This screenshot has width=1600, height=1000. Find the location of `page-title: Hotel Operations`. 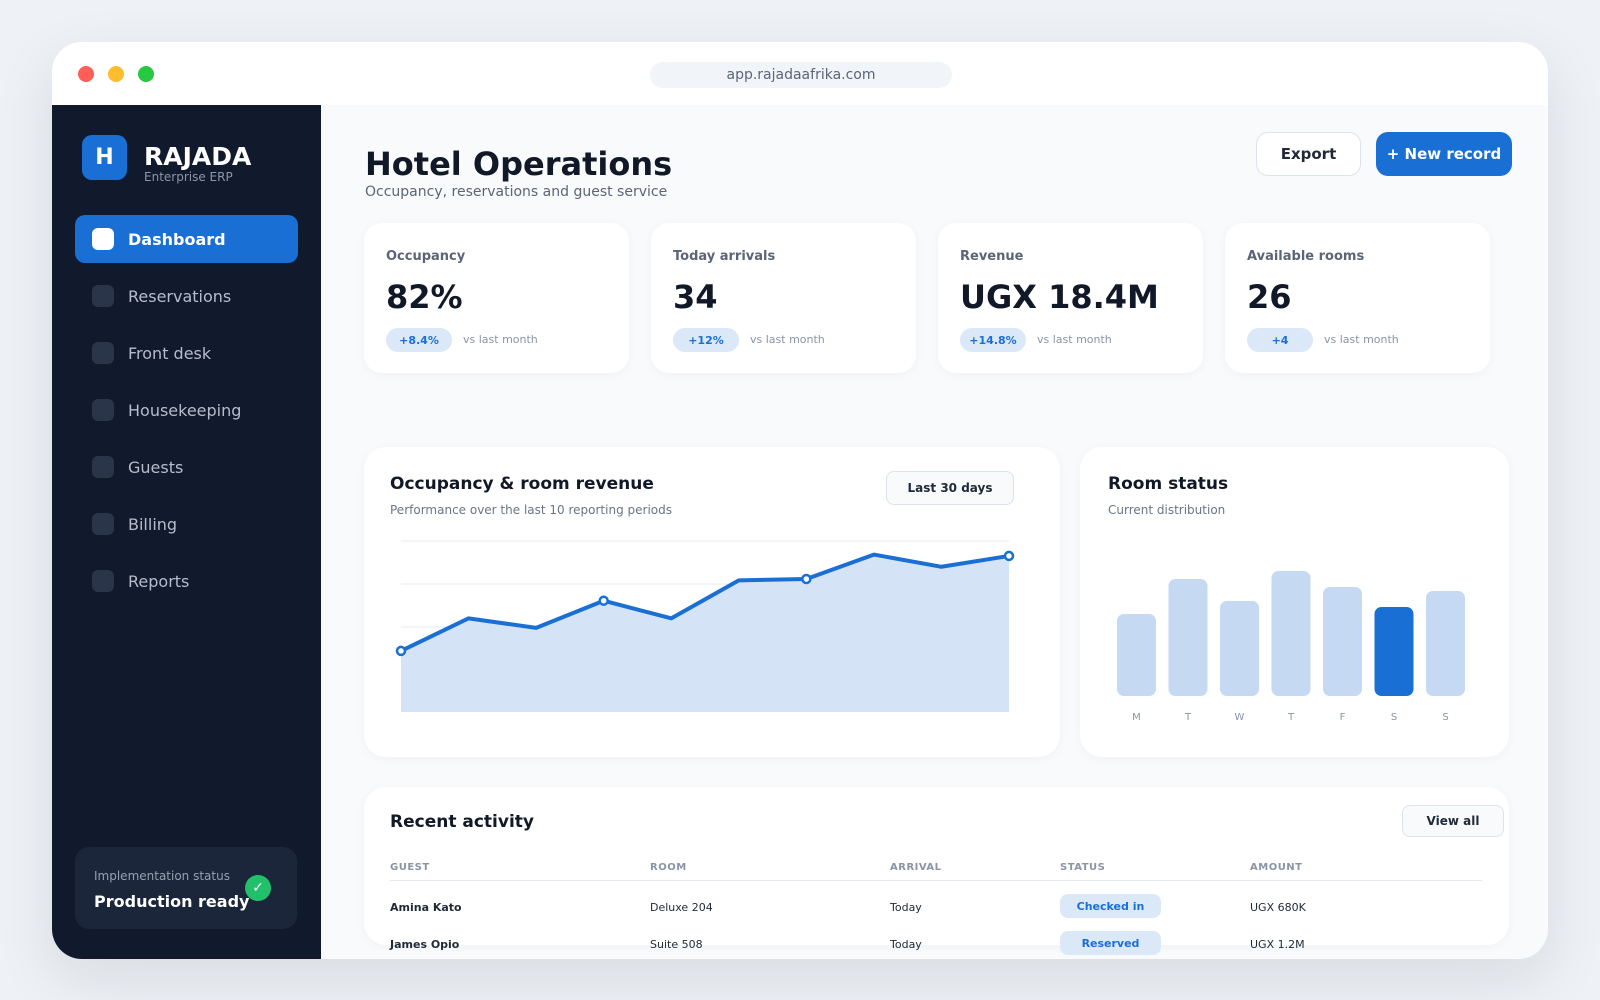

page-title: Hotel Operations is located at coordinates (519, 164).